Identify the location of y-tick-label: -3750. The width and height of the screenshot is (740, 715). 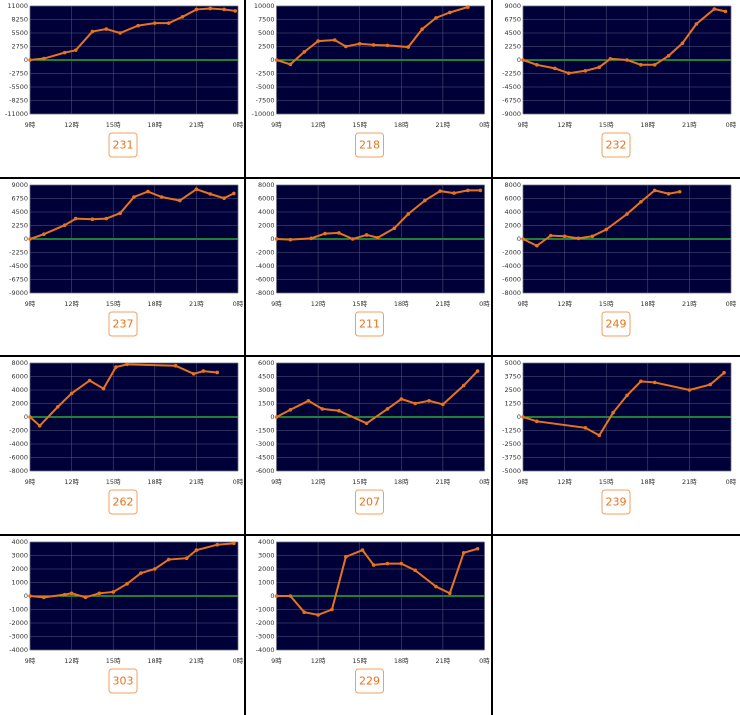
(511, 458).